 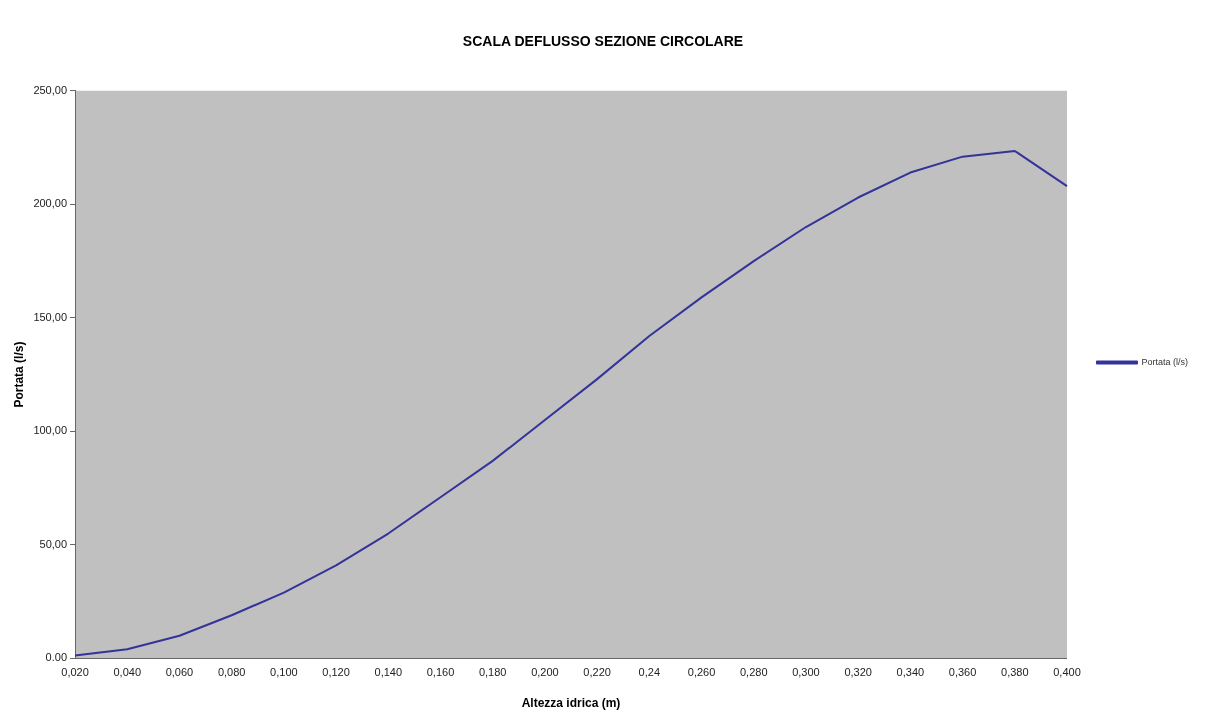 What do you see at coordinates (388, 672) in the screenshot?
I see `x-tick-label: 0,140` at bounding box center [388, 672].